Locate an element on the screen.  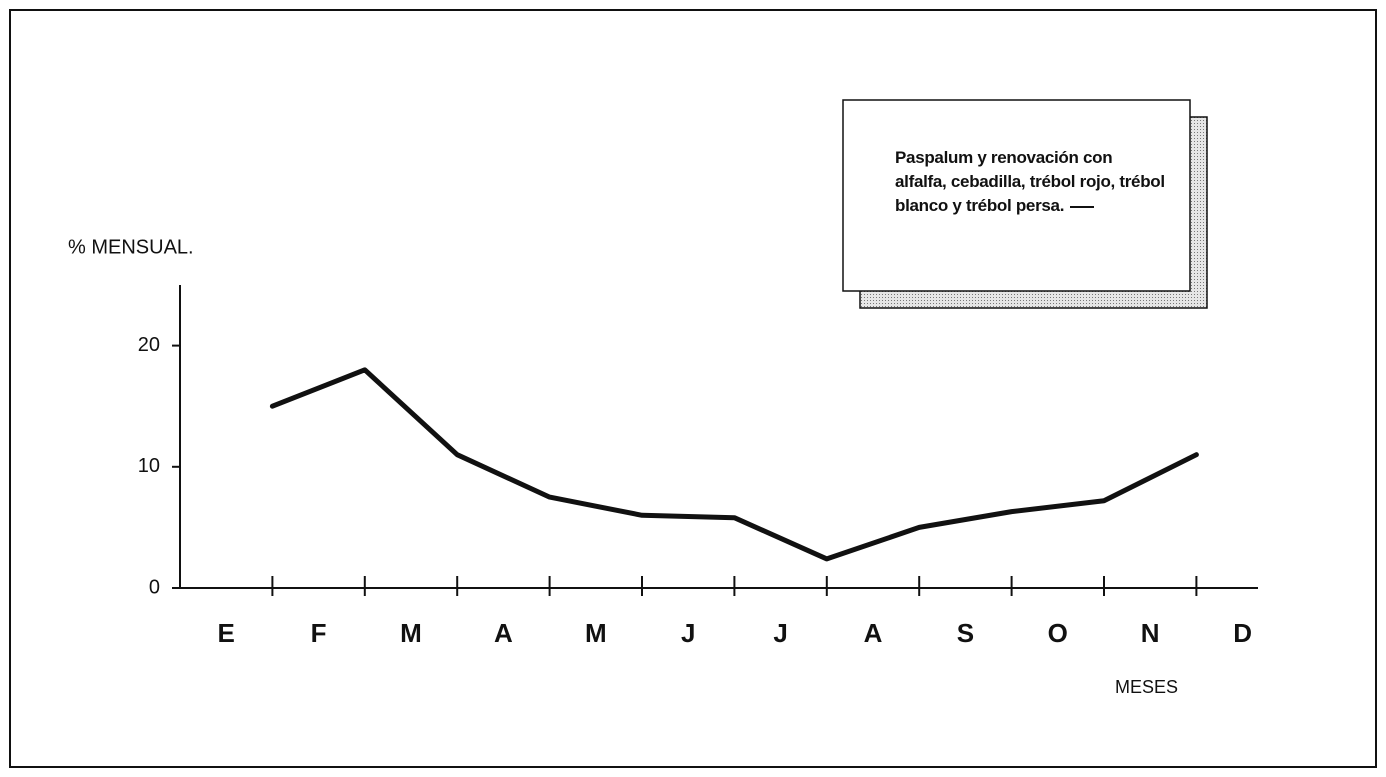
x-tick-label: N is located at coordinates (1150, 633).